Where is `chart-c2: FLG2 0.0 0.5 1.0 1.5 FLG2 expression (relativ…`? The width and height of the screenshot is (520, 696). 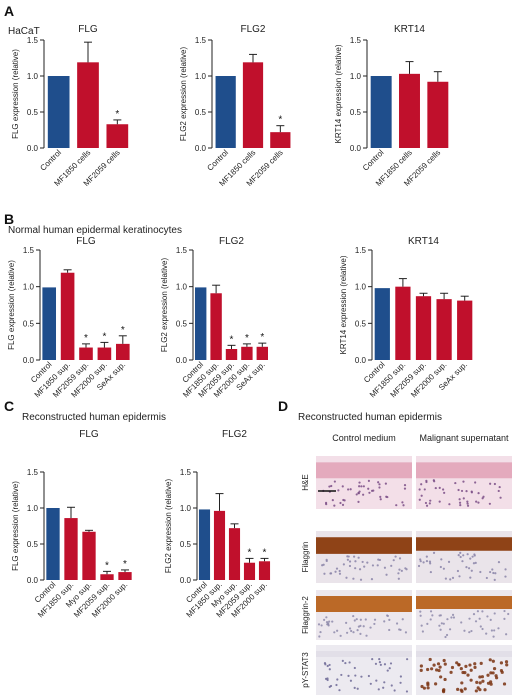
chart-c2: FLG2 0.0 0.5 1.0 1.5 FLG2 expression (relativ… is located at coordinates (217, 524).